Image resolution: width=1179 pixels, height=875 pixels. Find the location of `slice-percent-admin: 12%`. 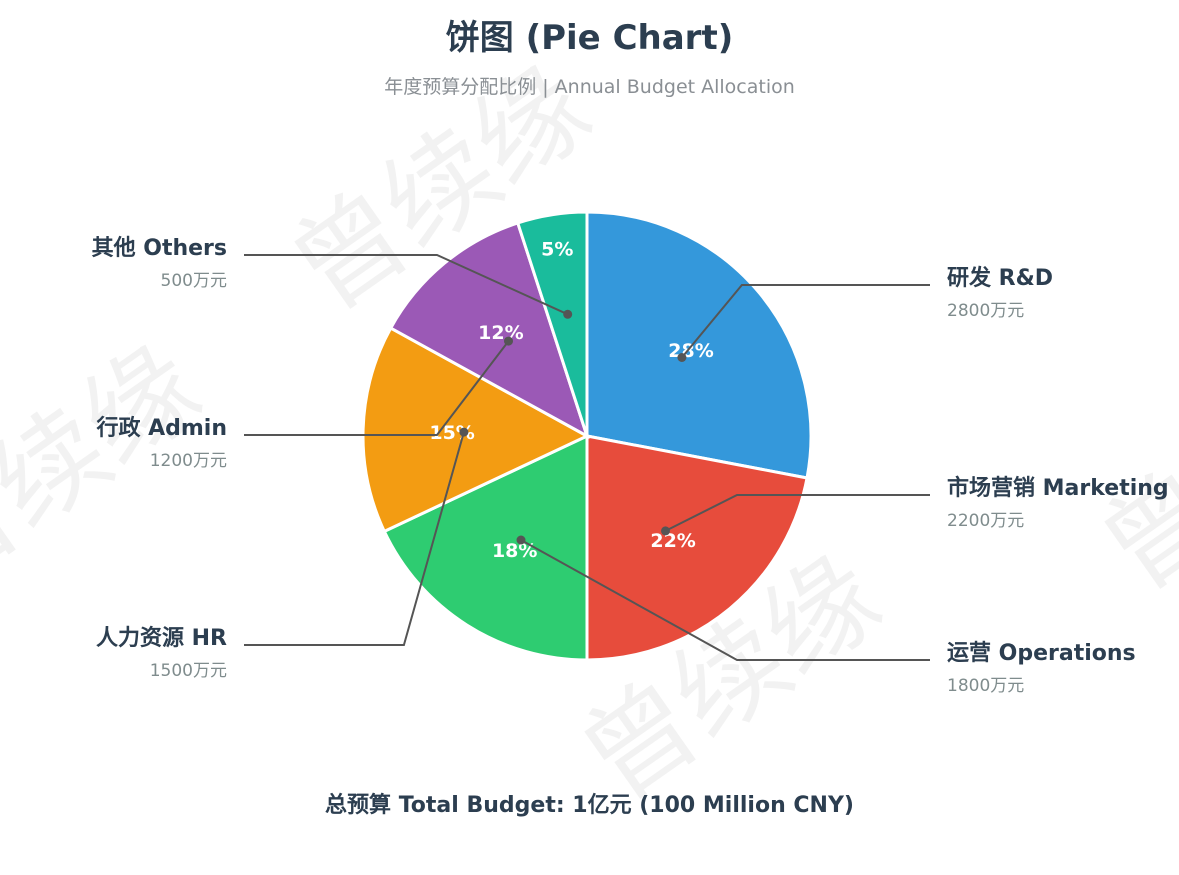

slice-percent-admin: 12% is located at coordinates (500, 333).